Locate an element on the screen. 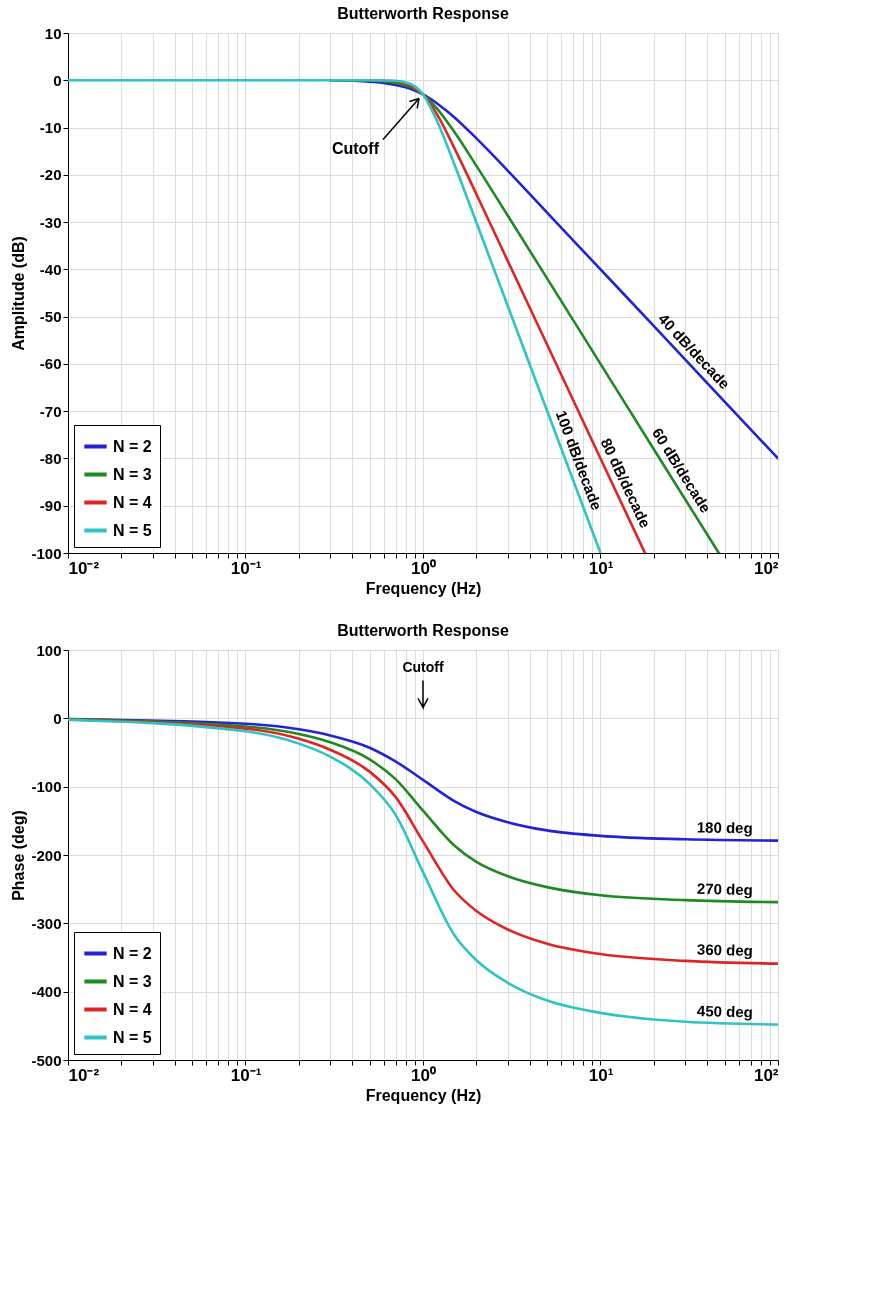 This screenshot has height=1304, width=891. y-tick-label: -80 is located at coordinates (50, 458).